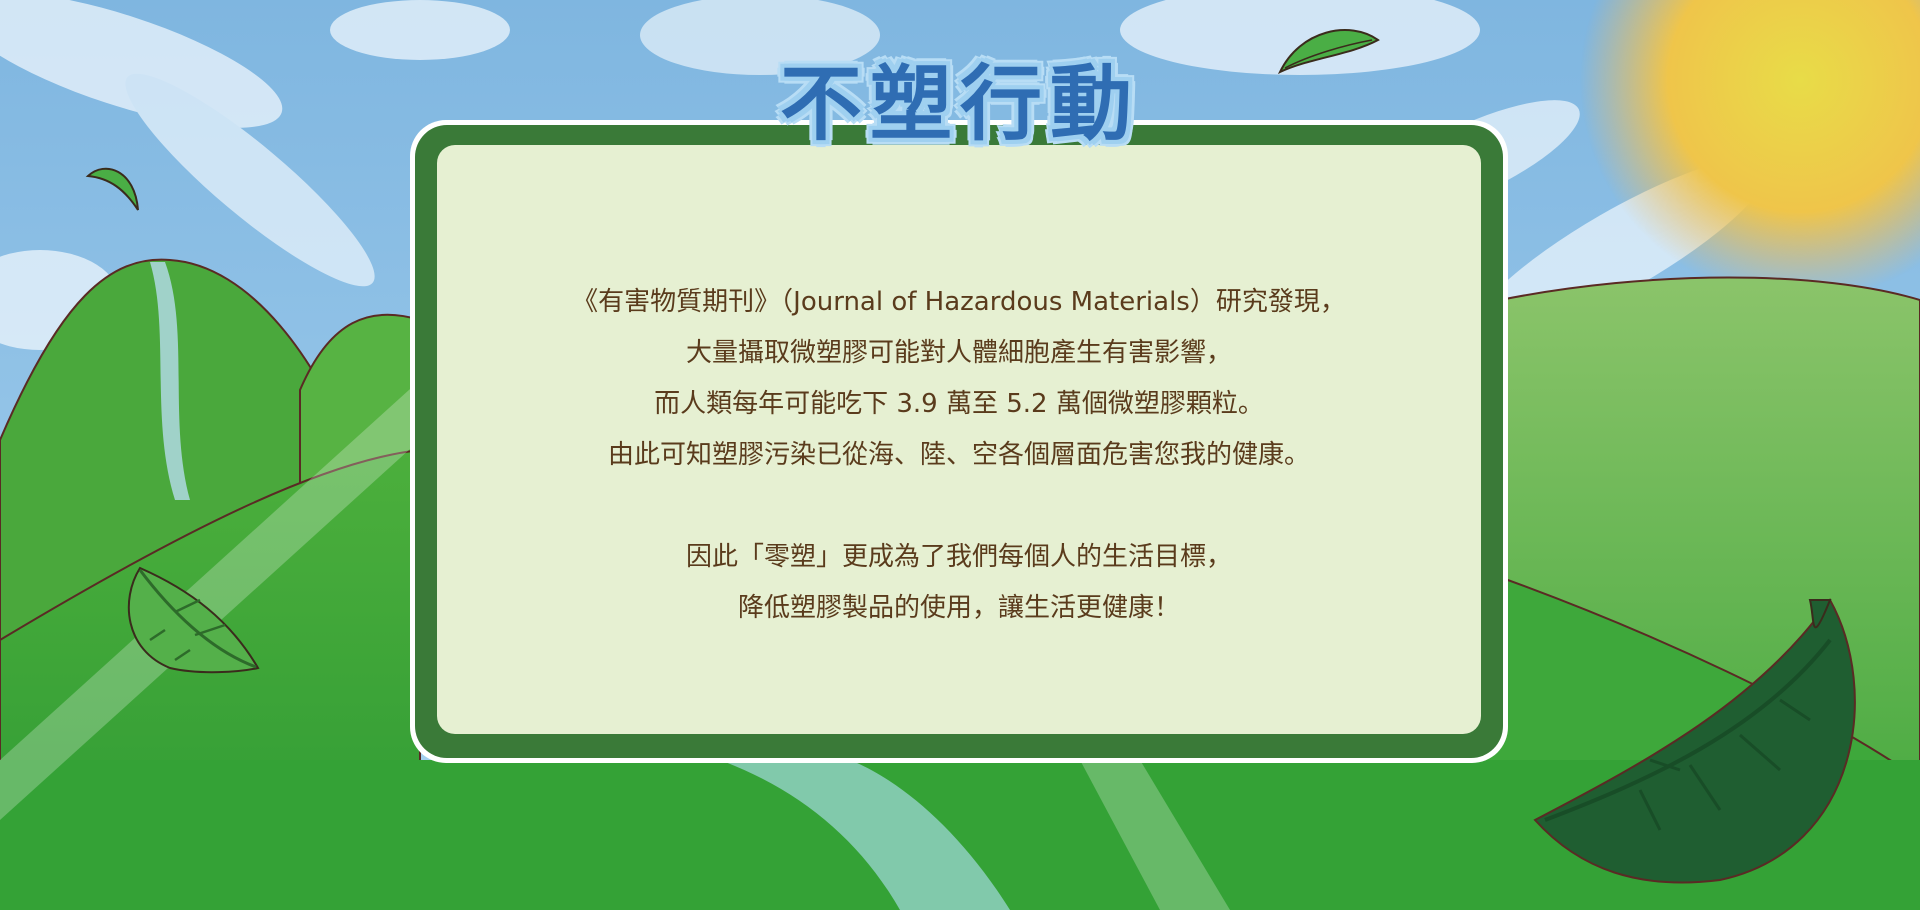 The image size is (1920, 910). I want to click on body-line: 而人類每年可能吃下 3.9 萬至 5.2 萬個微塑膠顆粒。, so click(959, 404).